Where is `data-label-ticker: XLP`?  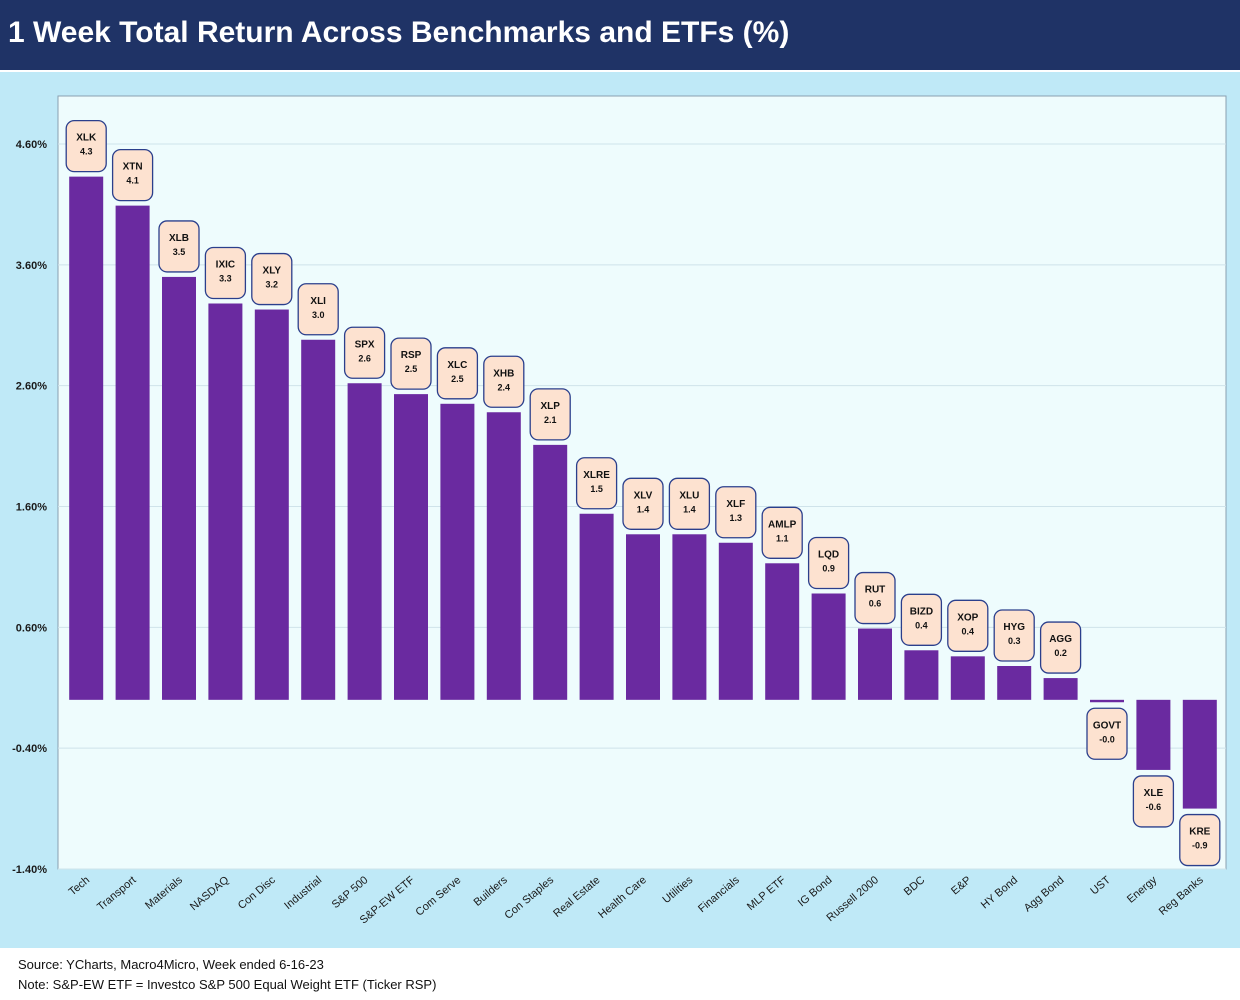 data-label-ticker: XLP is located at coordinates (550, 406).